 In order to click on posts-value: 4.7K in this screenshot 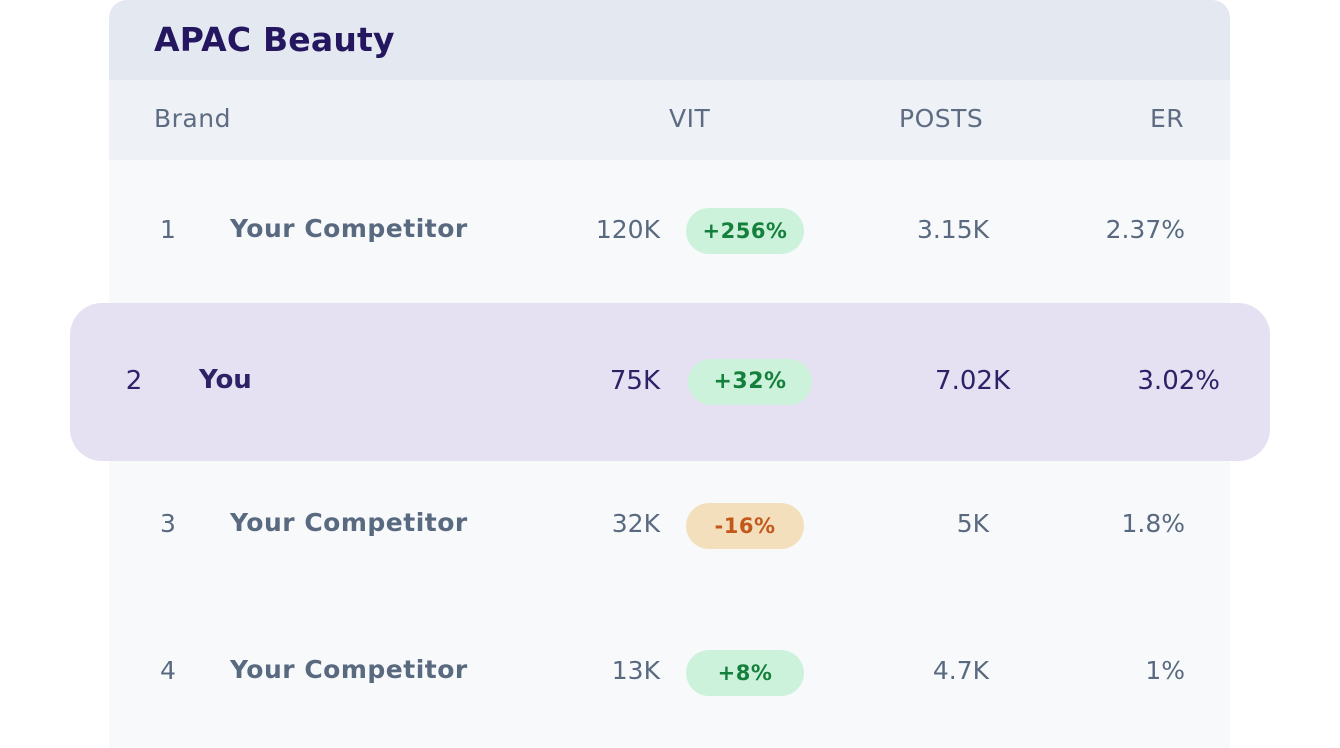, I will do `click(960, 670)`.